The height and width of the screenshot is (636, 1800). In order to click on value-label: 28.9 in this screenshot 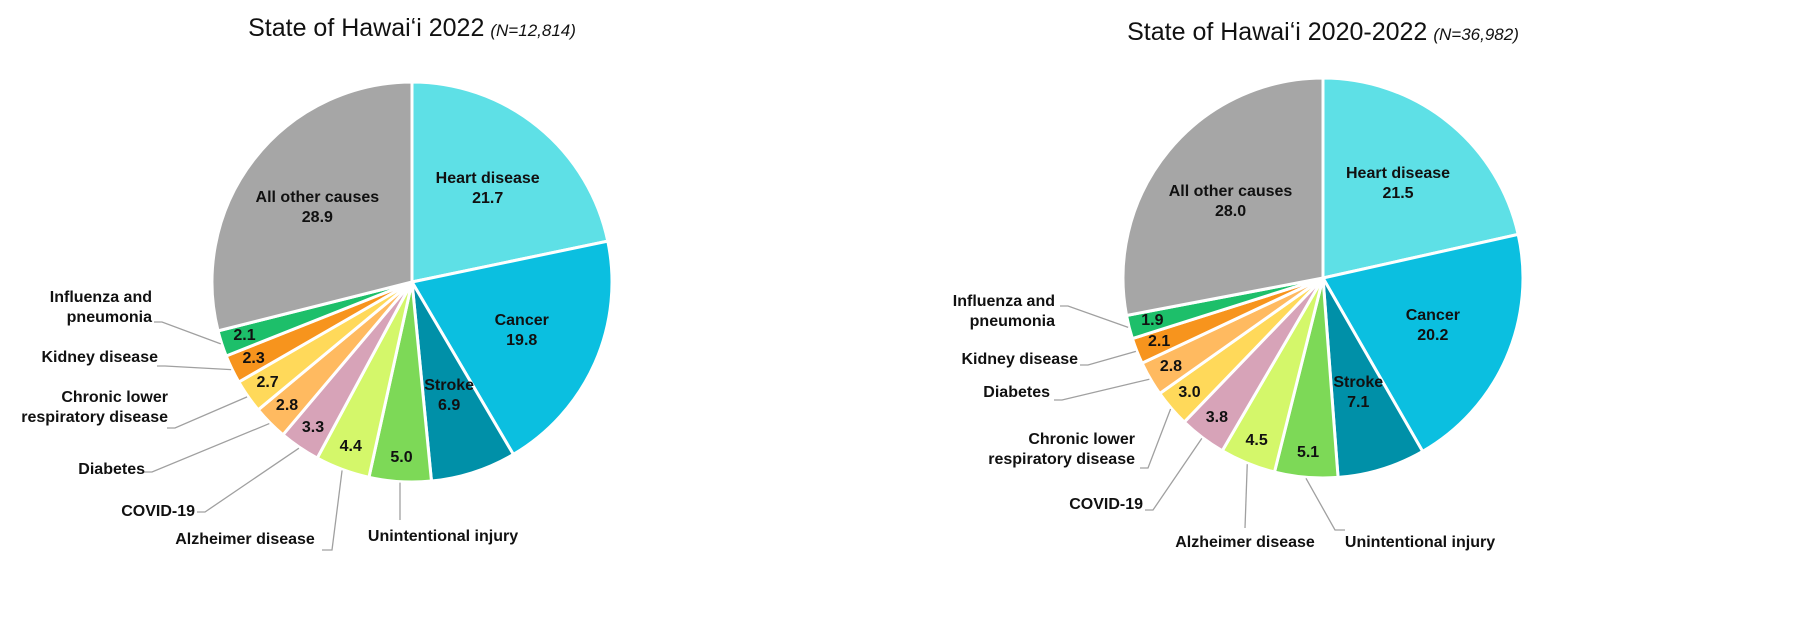, I will do `click(317, 218)`.